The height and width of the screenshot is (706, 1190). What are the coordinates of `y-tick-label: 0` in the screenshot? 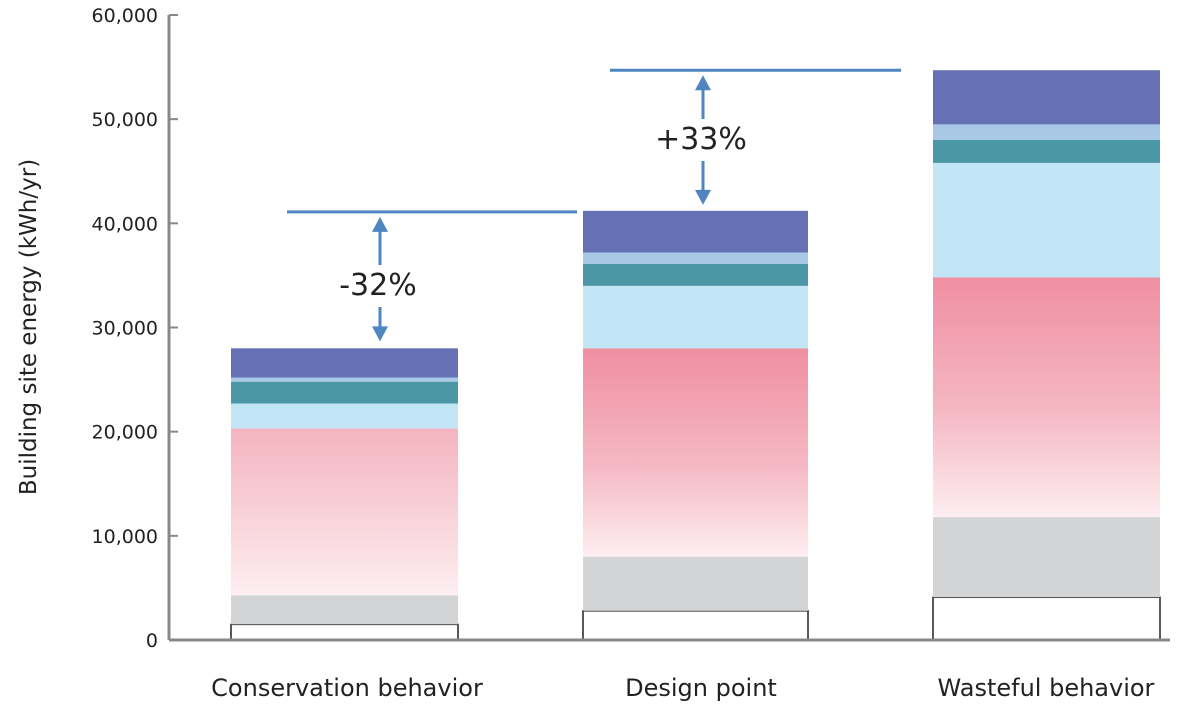 It's located at (152, 641).